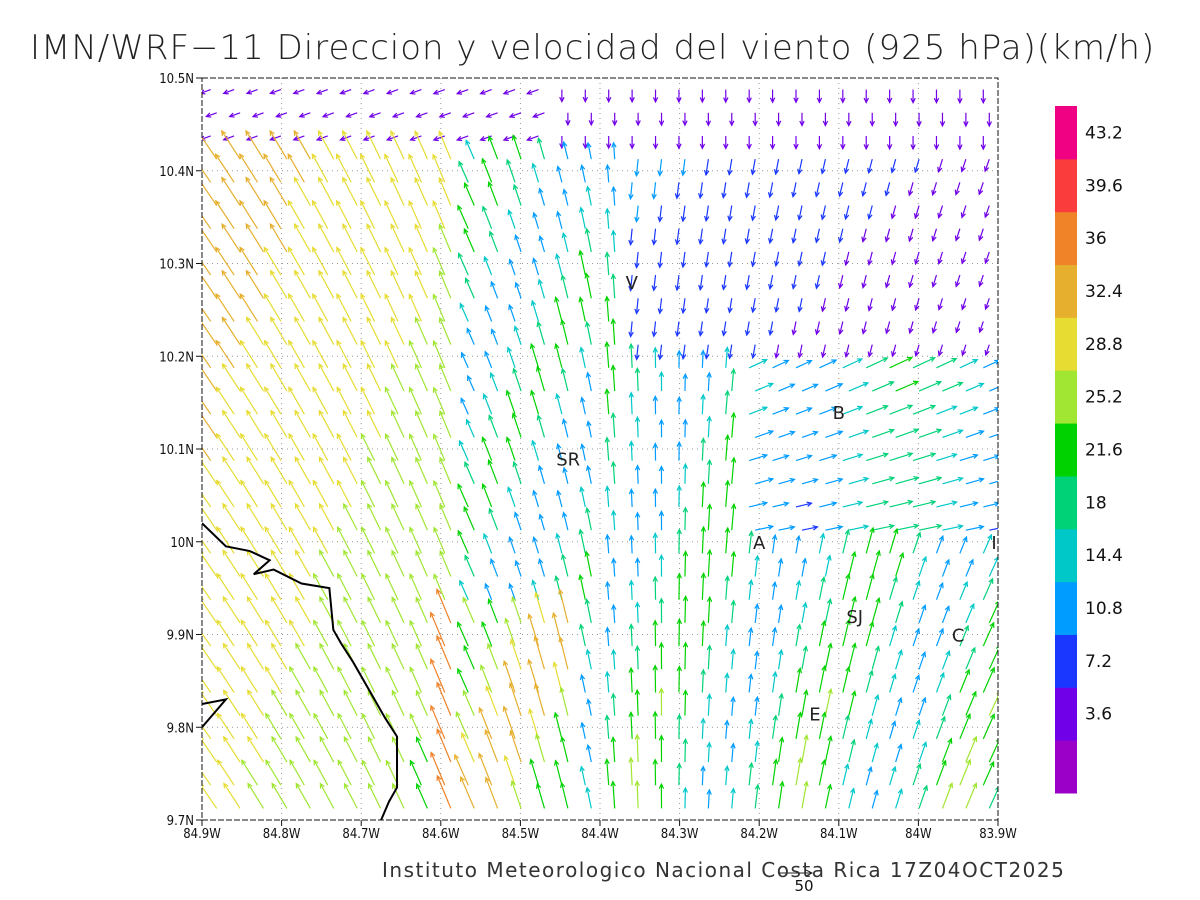  Describe the element at coordinates (839, 413) in the screenshot. I see `place-label: B` at that location.